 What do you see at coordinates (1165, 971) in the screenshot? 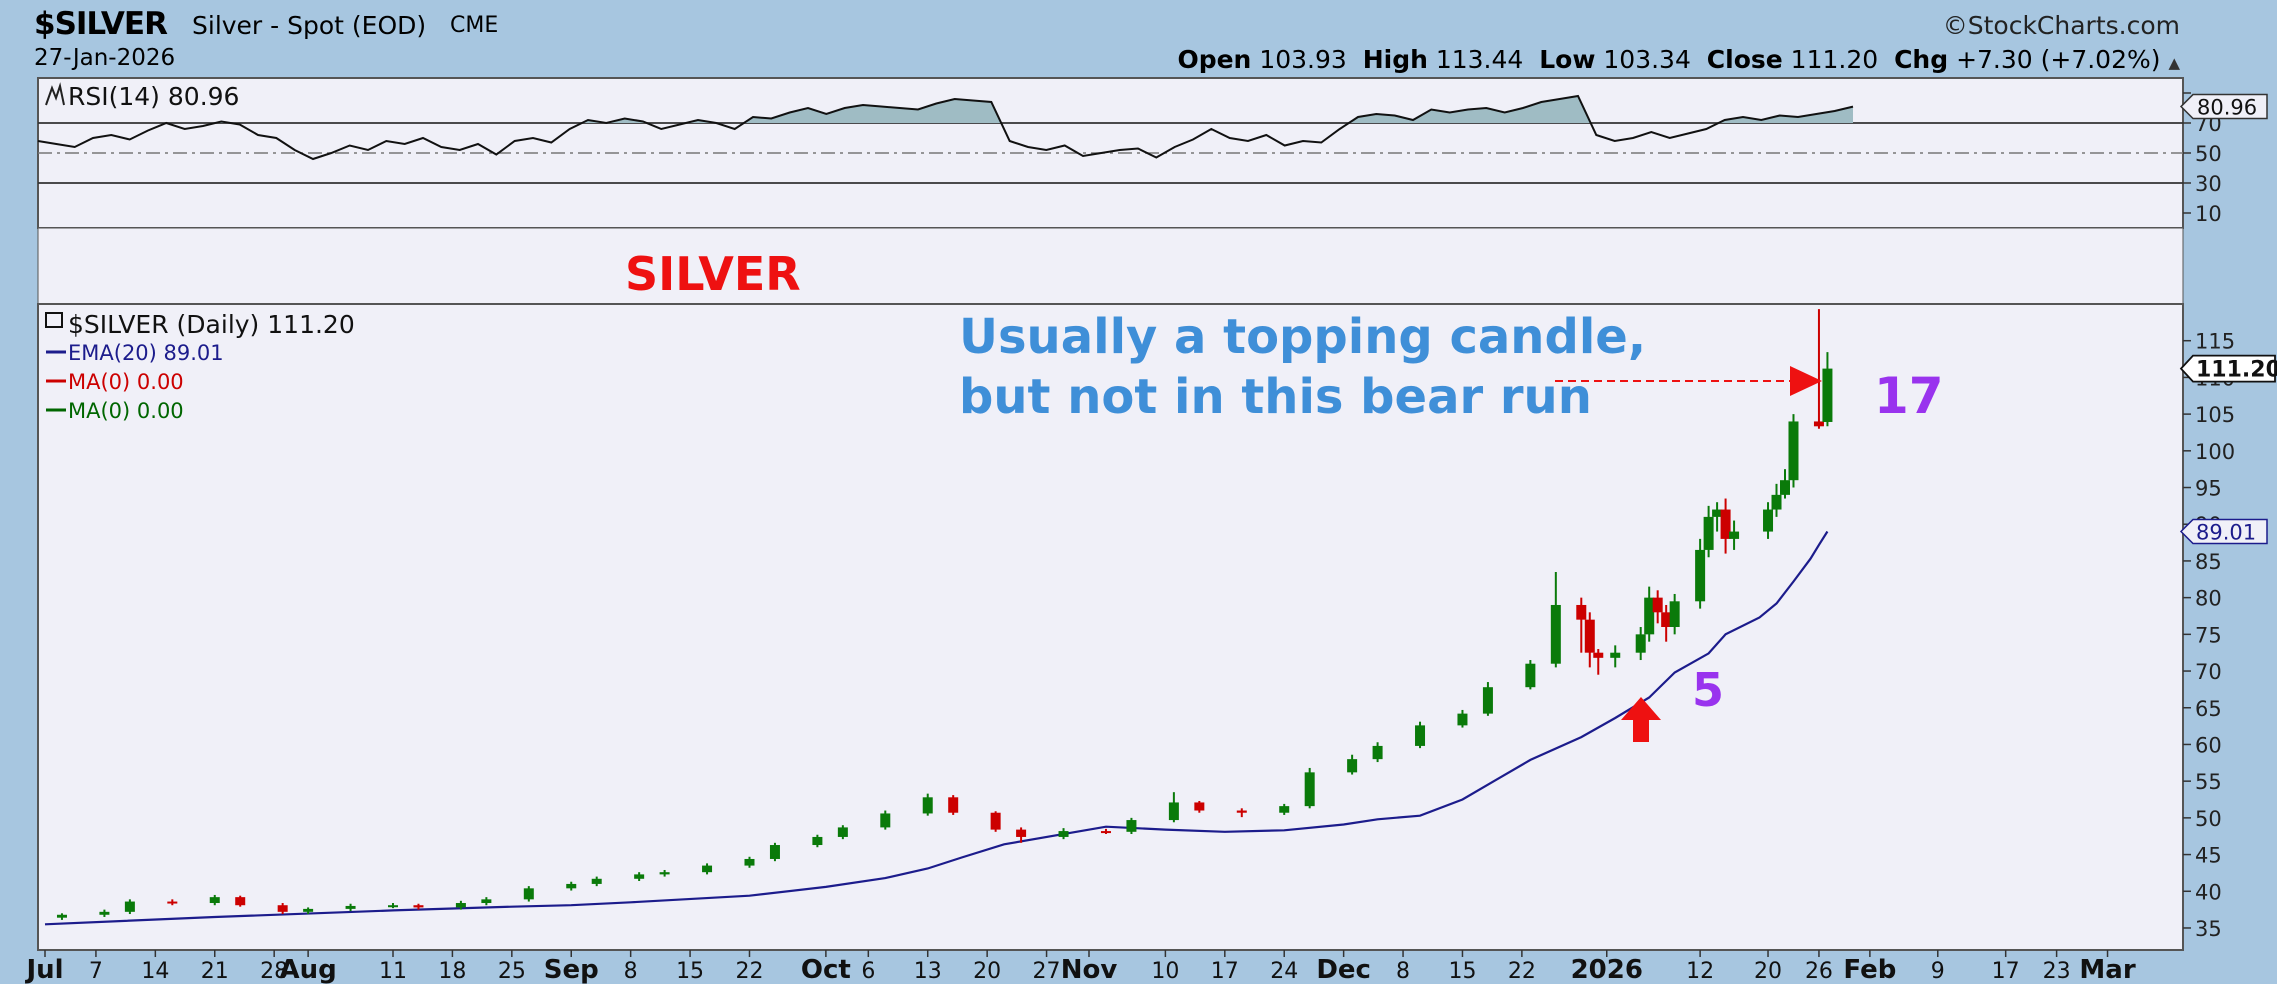
I see `x-tick-label: 10` at bounding box center [1165, 971].